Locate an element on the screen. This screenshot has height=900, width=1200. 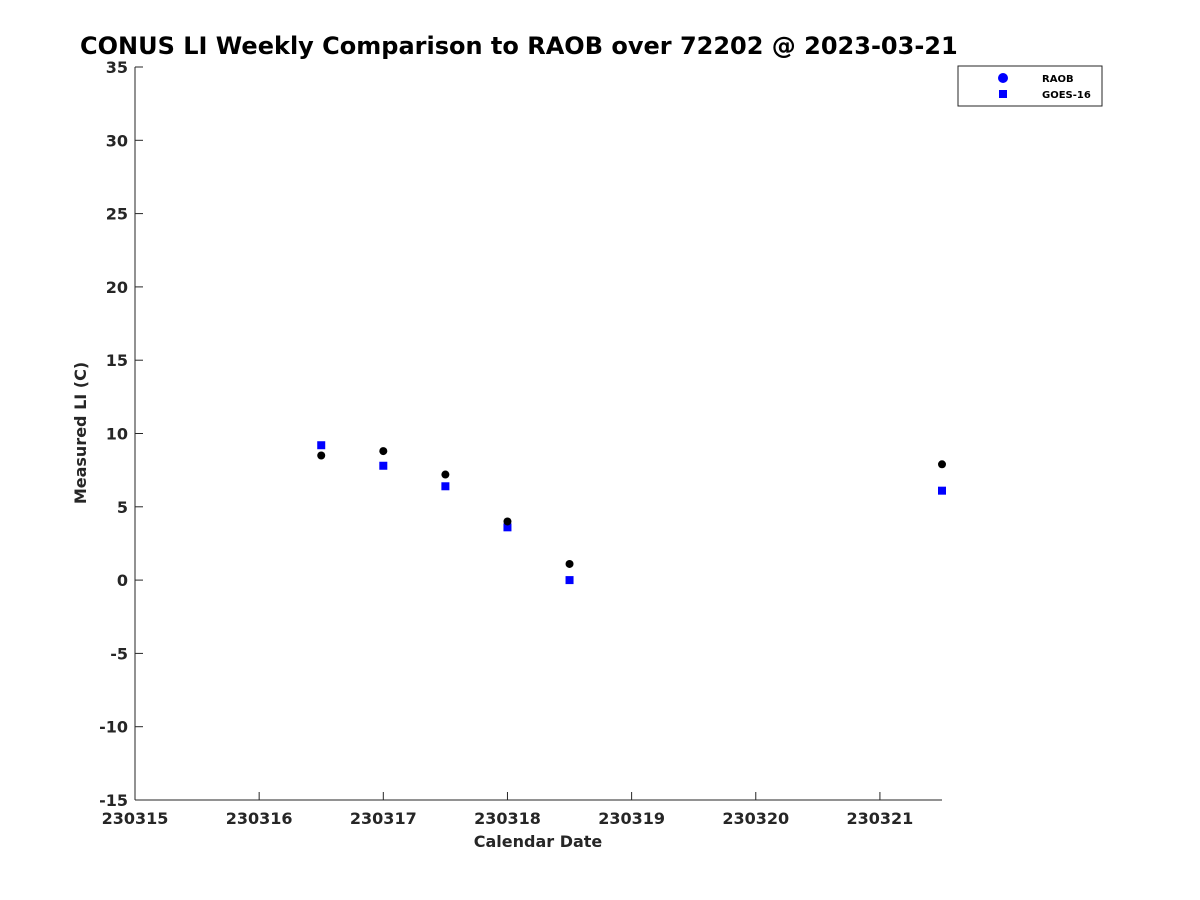
y-ticks: -15 -10 -5 0 5 10 15 20 25 30 35 is located at coordinates (121, 434).